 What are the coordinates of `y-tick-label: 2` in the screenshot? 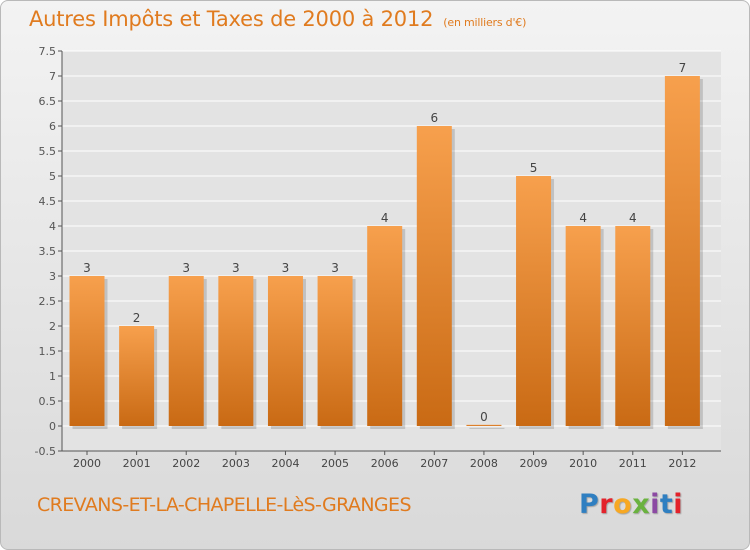 It's located at (52, 326).